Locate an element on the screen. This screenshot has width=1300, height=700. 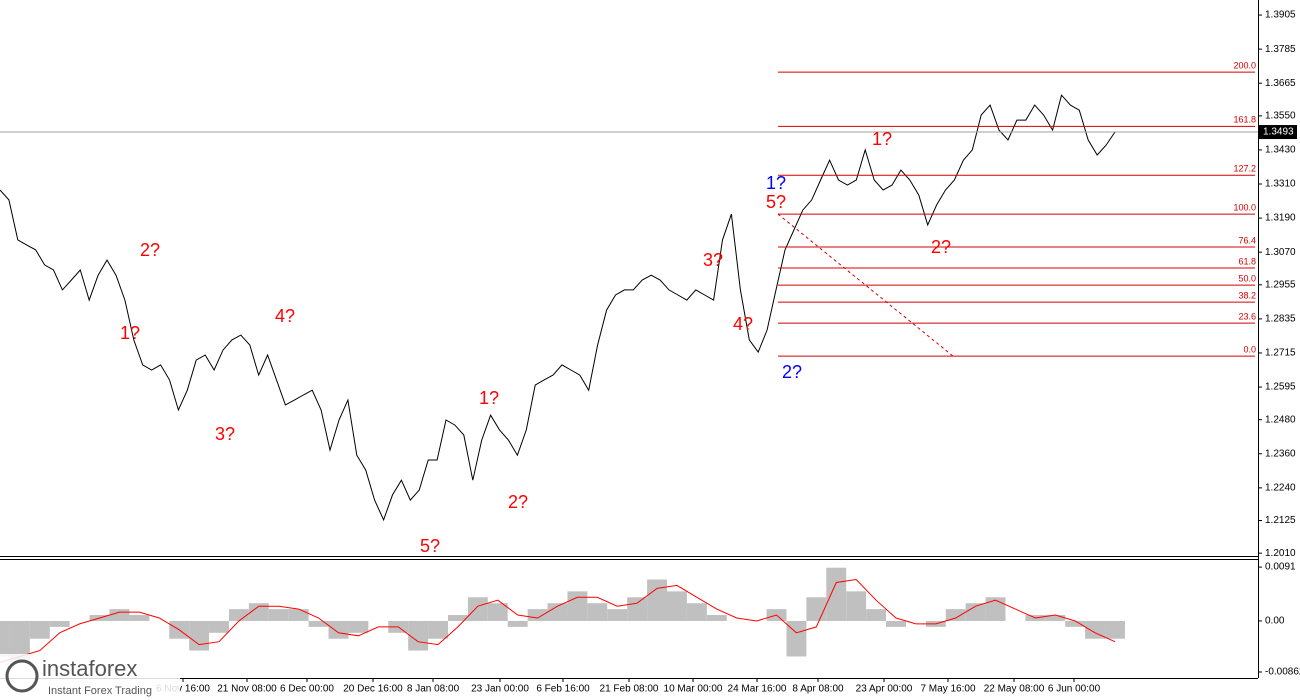
y-tick-label: 1.2595 is located at coordinates (1280, 387).